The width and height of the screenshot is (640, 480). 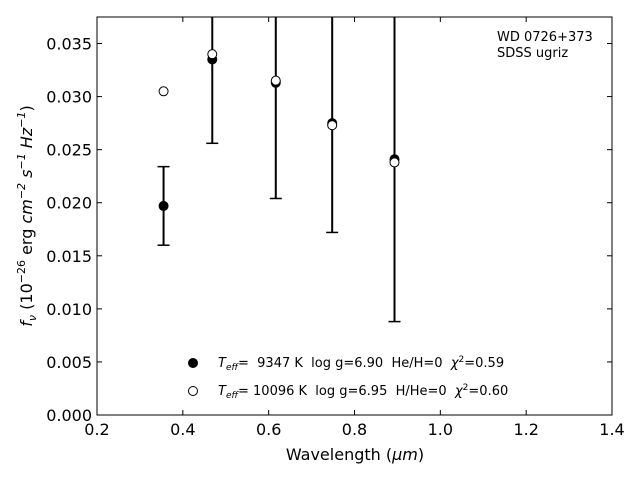 What do you see at coordinates (193, 363) in the screenshot?
I see `legend-marker-filled` at bounding box center [193, 363].